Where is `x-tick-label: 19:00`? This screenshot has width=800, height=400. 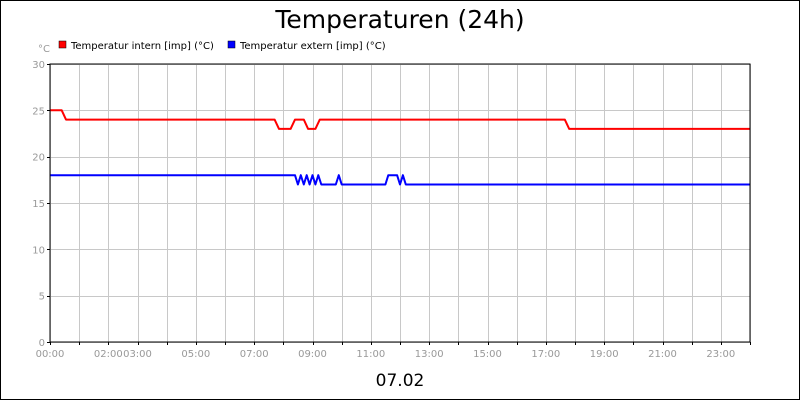
x-tick-label: 19:00 is located at coordinates (604, 354).